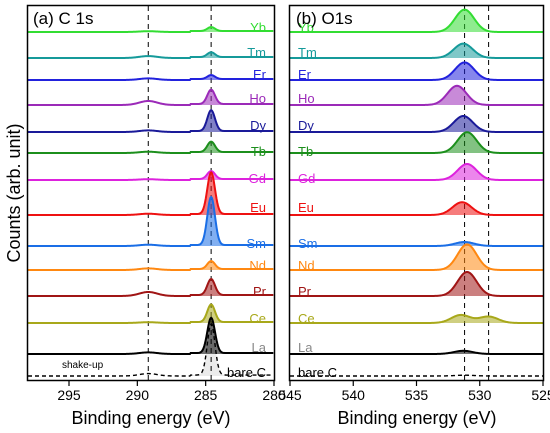 The width and height of the screenshot is (550, 433). Describe the element at coordinates (306, 265) in the screenshot. I see `panel-b-label-nd: Nd` at that location.